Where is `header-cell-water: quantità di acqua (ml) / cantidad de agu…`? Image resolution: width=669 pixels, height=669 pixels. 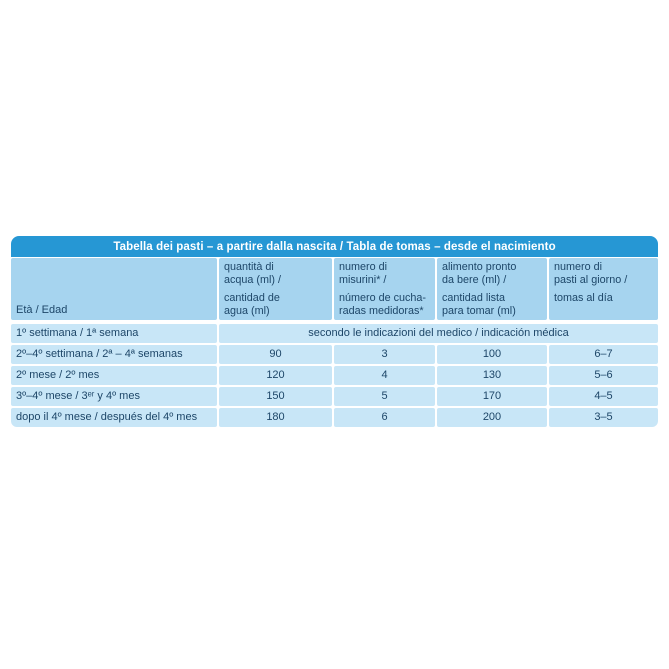 header-cell-water: quantità di acqua (ml) / cantidad de agu… is located at coordinates (275, 289).